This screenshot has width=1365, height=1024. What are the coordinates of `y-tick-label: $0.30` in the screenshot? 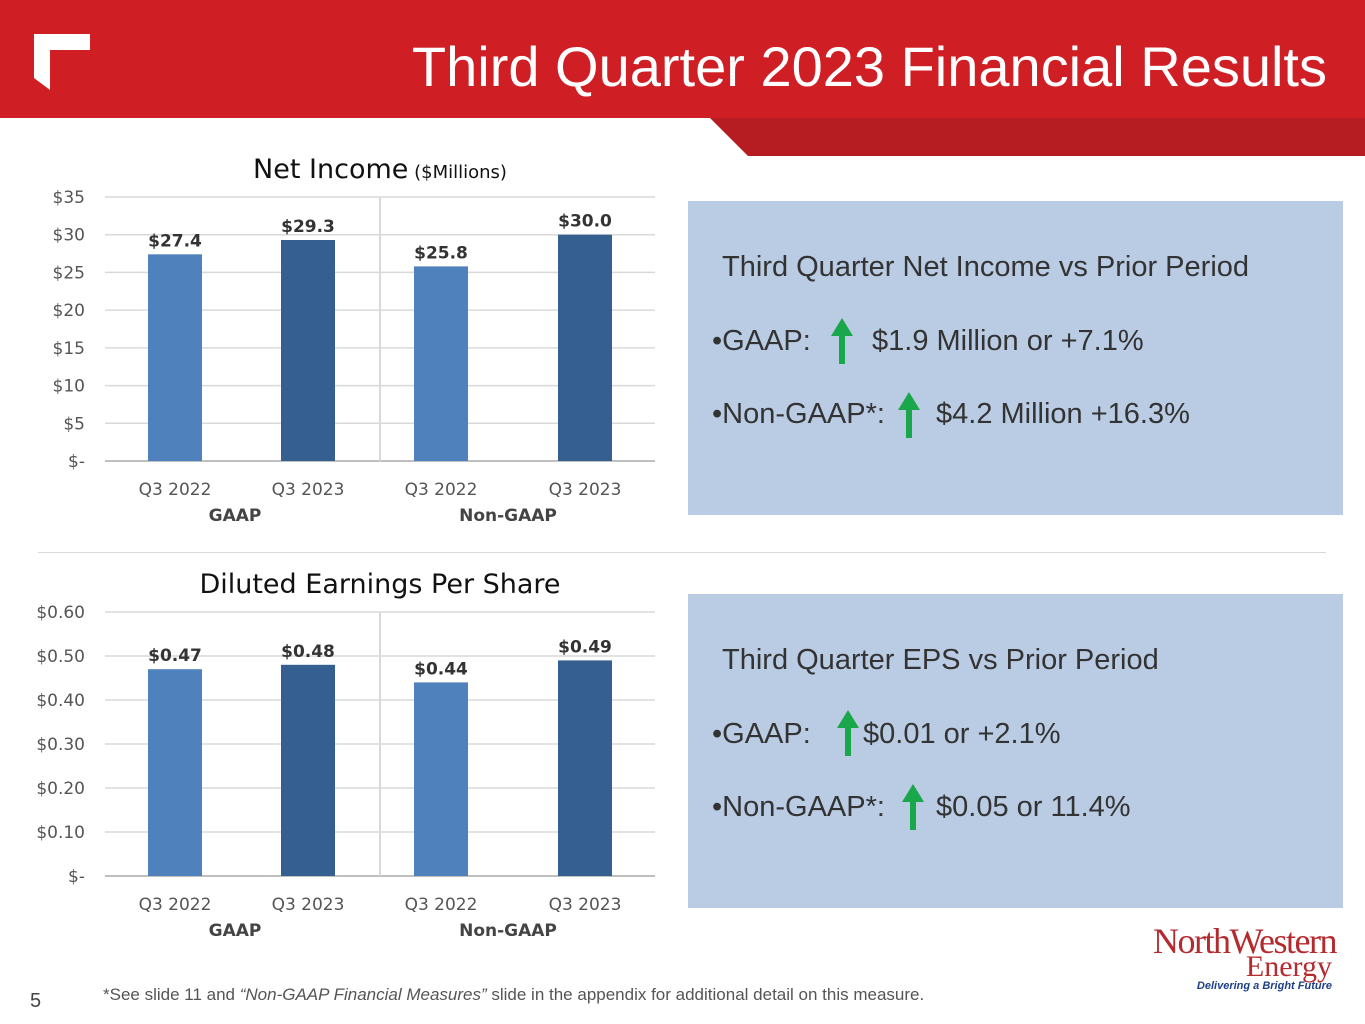 It's located at (60, 745).